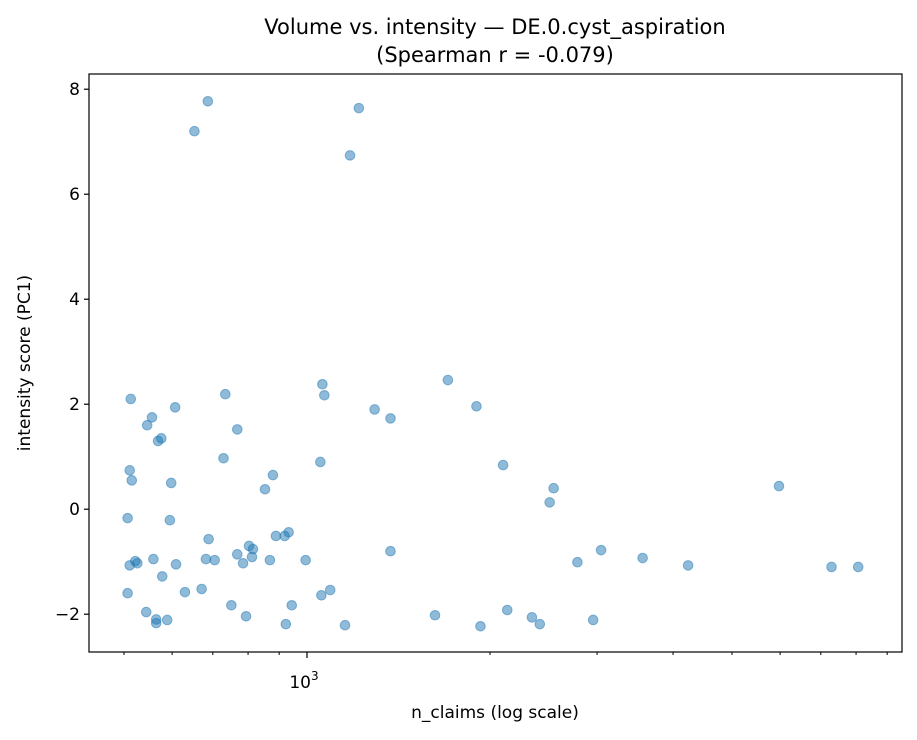 Image resolution: width=917 pixels, height=740 pixels. Describe the element at coordinates (25, 363) in the screenshot. I see `y-axis-label: intensity score (PC1)` at that location.